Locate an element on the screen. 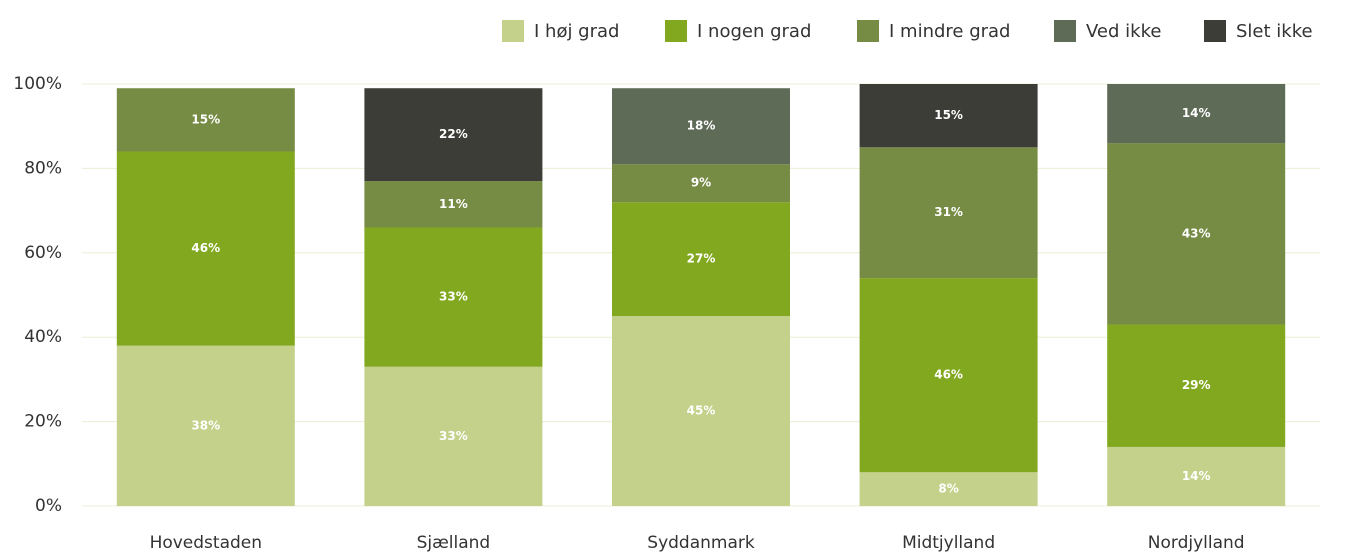 The width and height of the screenshot is (1349, 554). y-tick-label: 40% is located at coordinates (43, 337).